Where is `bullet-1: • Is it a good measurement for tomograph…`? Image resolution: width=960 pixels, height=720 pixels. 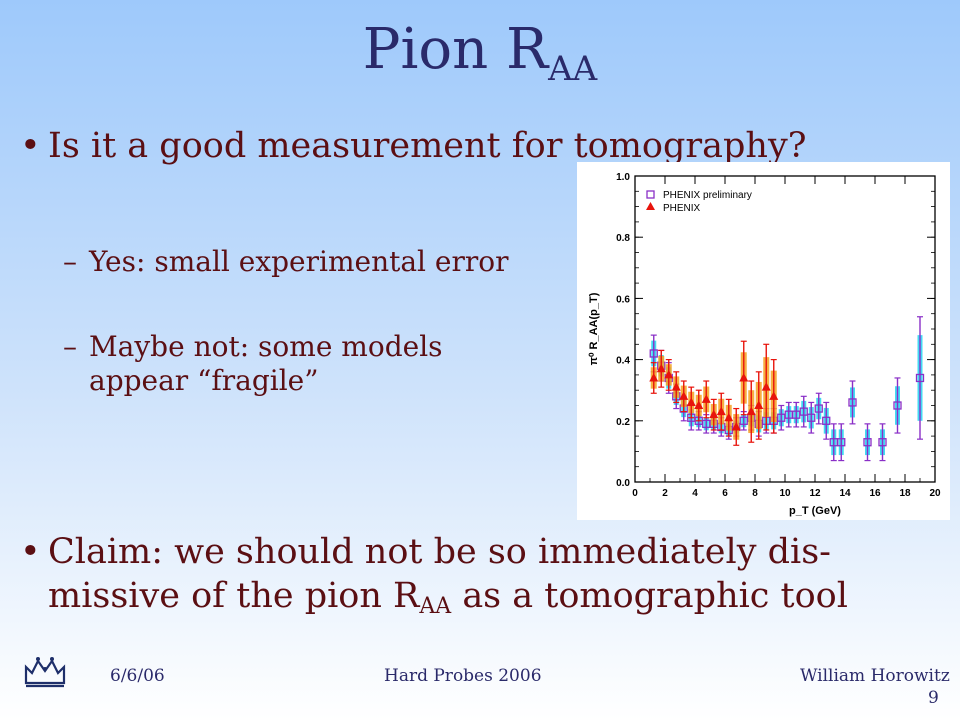
bullet-1: • Is it a good measurement for tomograph… is located at coordinates (413, 146).